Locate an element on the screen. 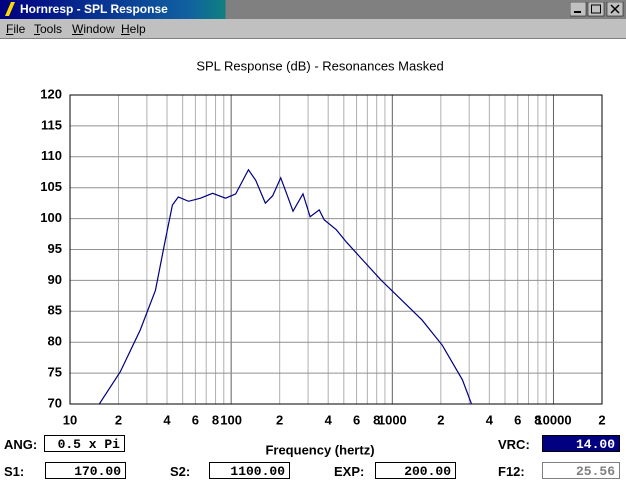 The width and height of the screenshot is (626, 484). field-label: F12: is located at coordinates (511, 471).